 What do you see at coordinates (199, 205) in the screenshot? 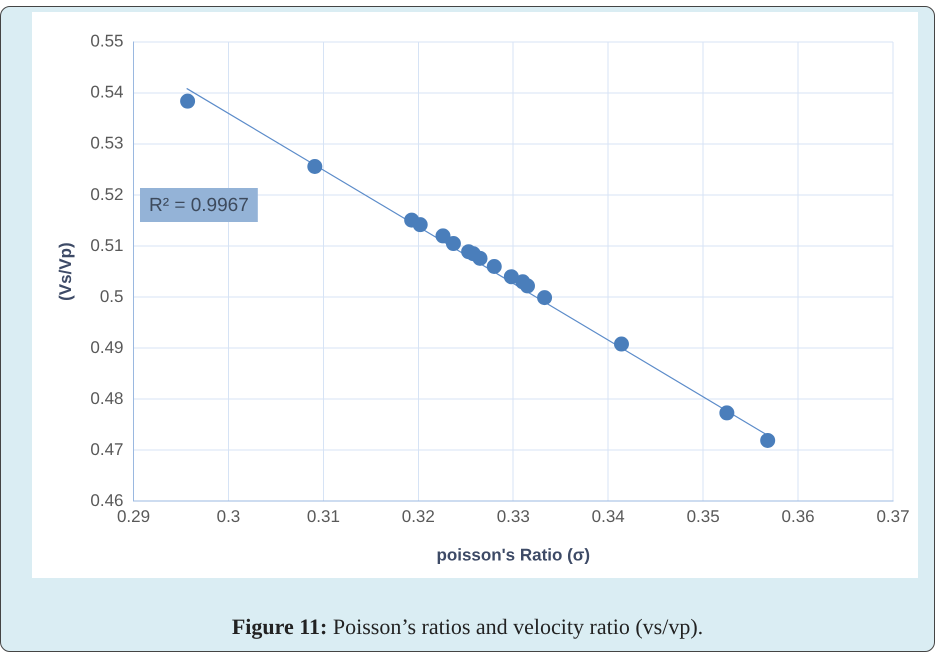
I see `annotation: R² = 0.9967` at bounding box center [199, 205].